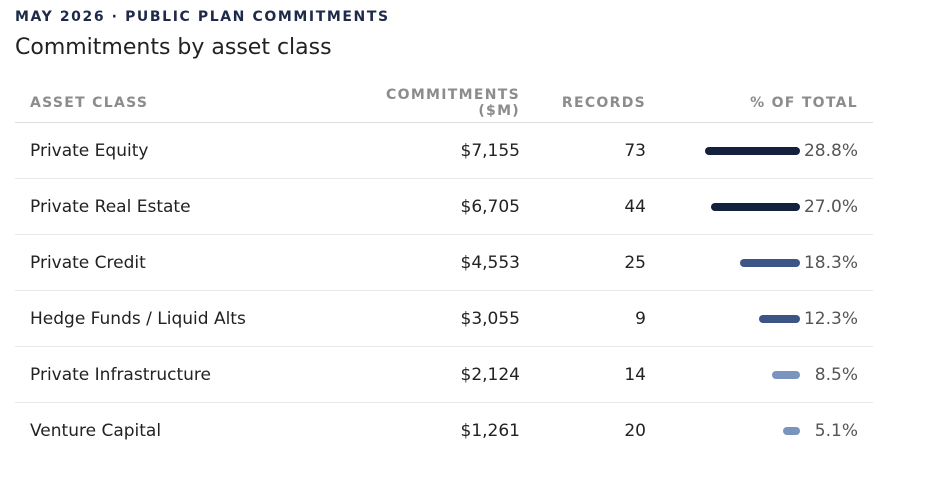  What do you see at coordinates (598, 150) in the screenshot?
I see `records: 73` at bounding box center [598, 150].